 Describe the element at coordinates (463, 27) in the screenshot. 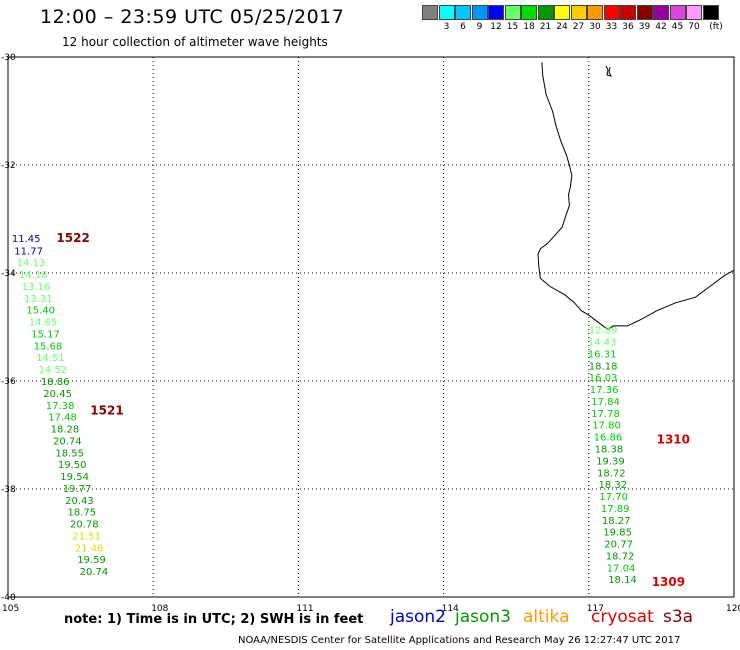

I see `legend-label: 6` at that location.